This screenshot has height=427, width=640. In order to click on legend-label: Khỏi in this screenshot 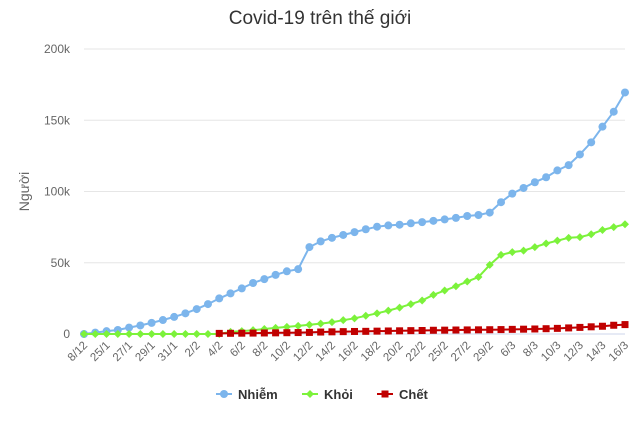, I will do `click(338, 394)`.